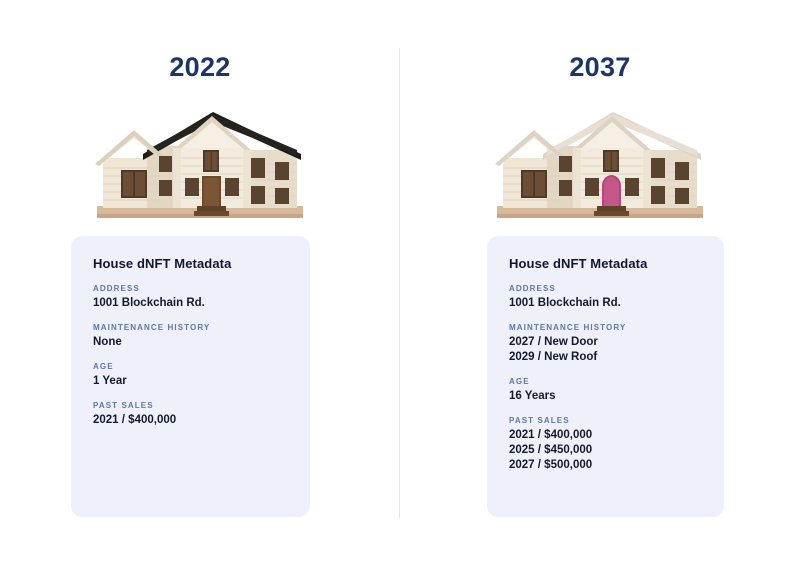 This screenshot has height=573, width=800. I want to click on value-line: 2027 / $500,000, so click(551, 465).